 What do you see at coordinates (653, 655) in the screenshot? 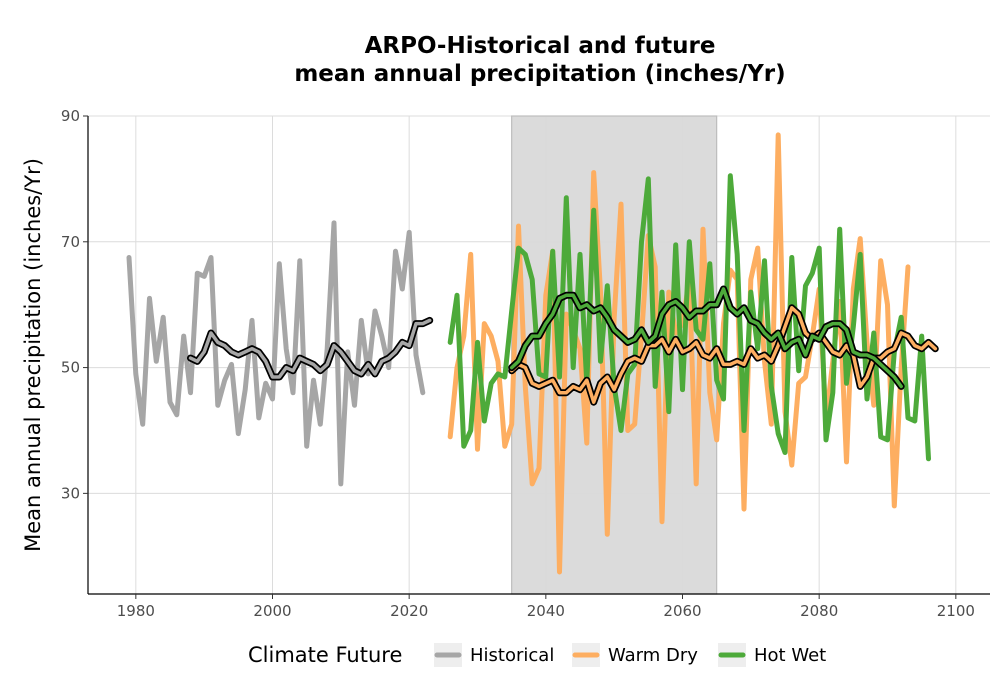
I see `legend-label: Warm Dry` at bounding box center [653, 655].